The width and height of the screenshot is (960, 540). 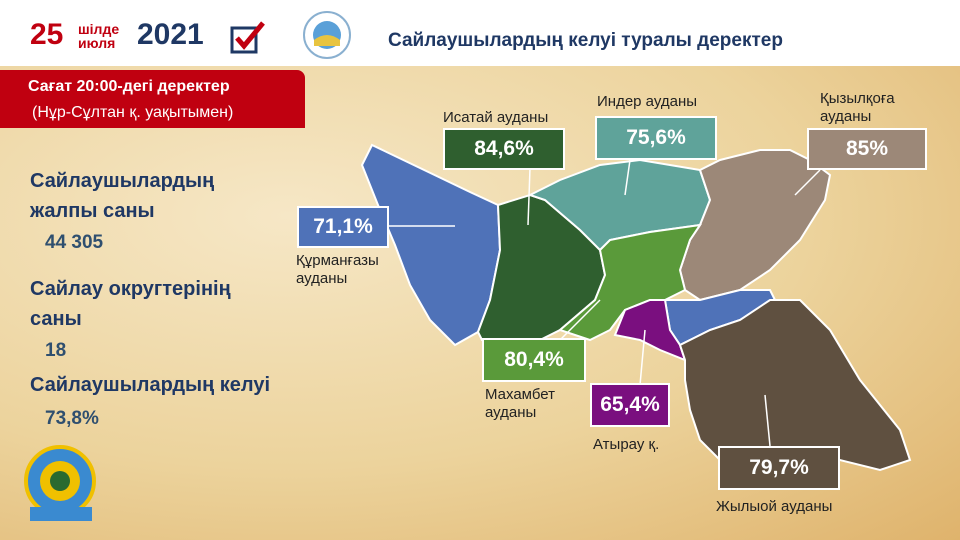 I want to click on stat-label: Сайлаушылардың, so click(x=122, y=181).